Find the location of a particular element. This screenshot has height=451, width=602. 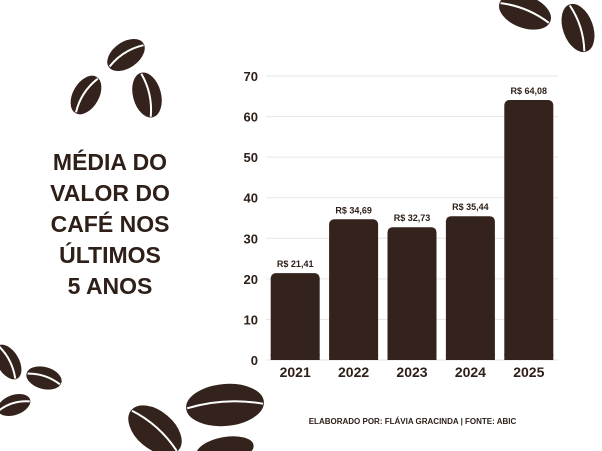

y-tick-label: 70 is located at coordinates (251, 76).